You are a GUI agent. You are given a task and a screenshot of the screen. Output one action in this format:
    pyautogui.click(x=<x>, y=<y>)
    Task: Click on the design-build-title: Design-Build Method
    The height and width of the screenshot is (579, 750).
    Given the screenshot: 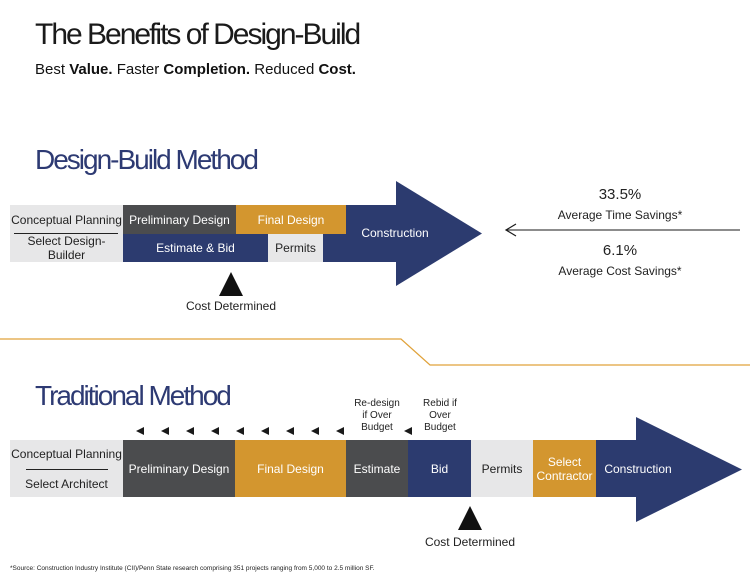 What is the action you would take?
    pyautogui.click(x=147, y=159)
    